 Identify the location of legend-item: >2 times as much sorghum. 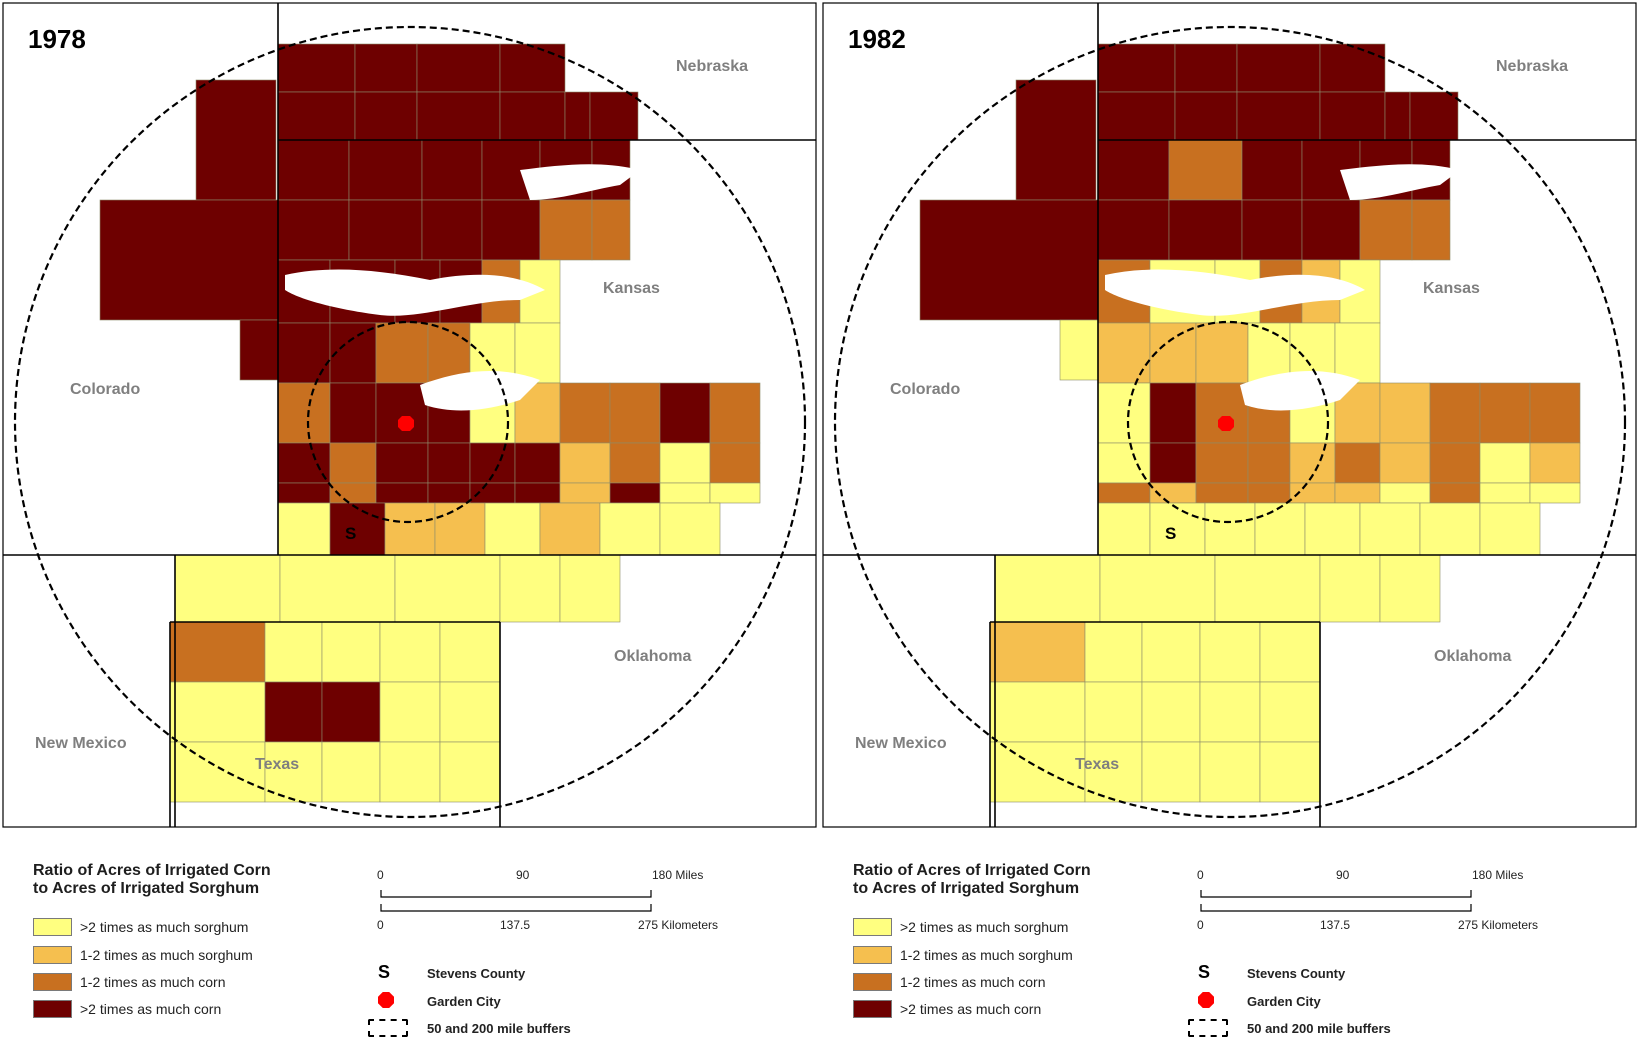
(183, 929).